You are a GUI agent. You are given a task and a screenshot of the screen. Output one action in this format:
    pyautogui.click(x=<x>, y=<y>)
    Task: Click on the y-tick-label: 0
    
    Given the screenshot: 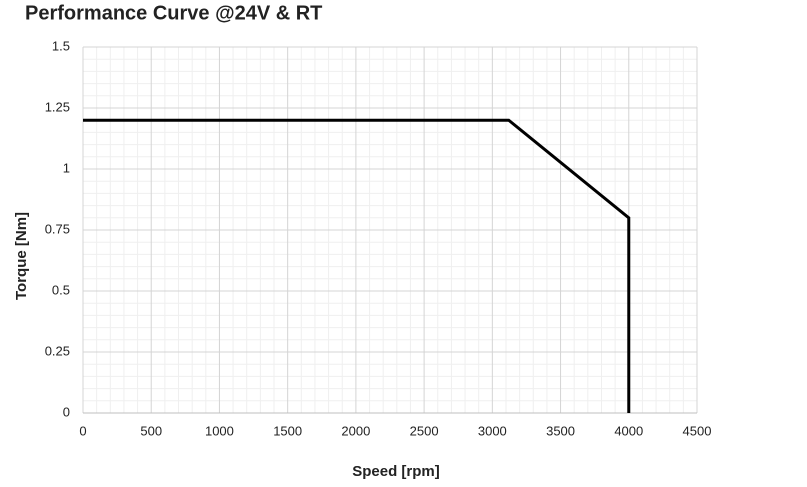 What is the action you would take?
    pyautogui.click(x=66, y=411)
    